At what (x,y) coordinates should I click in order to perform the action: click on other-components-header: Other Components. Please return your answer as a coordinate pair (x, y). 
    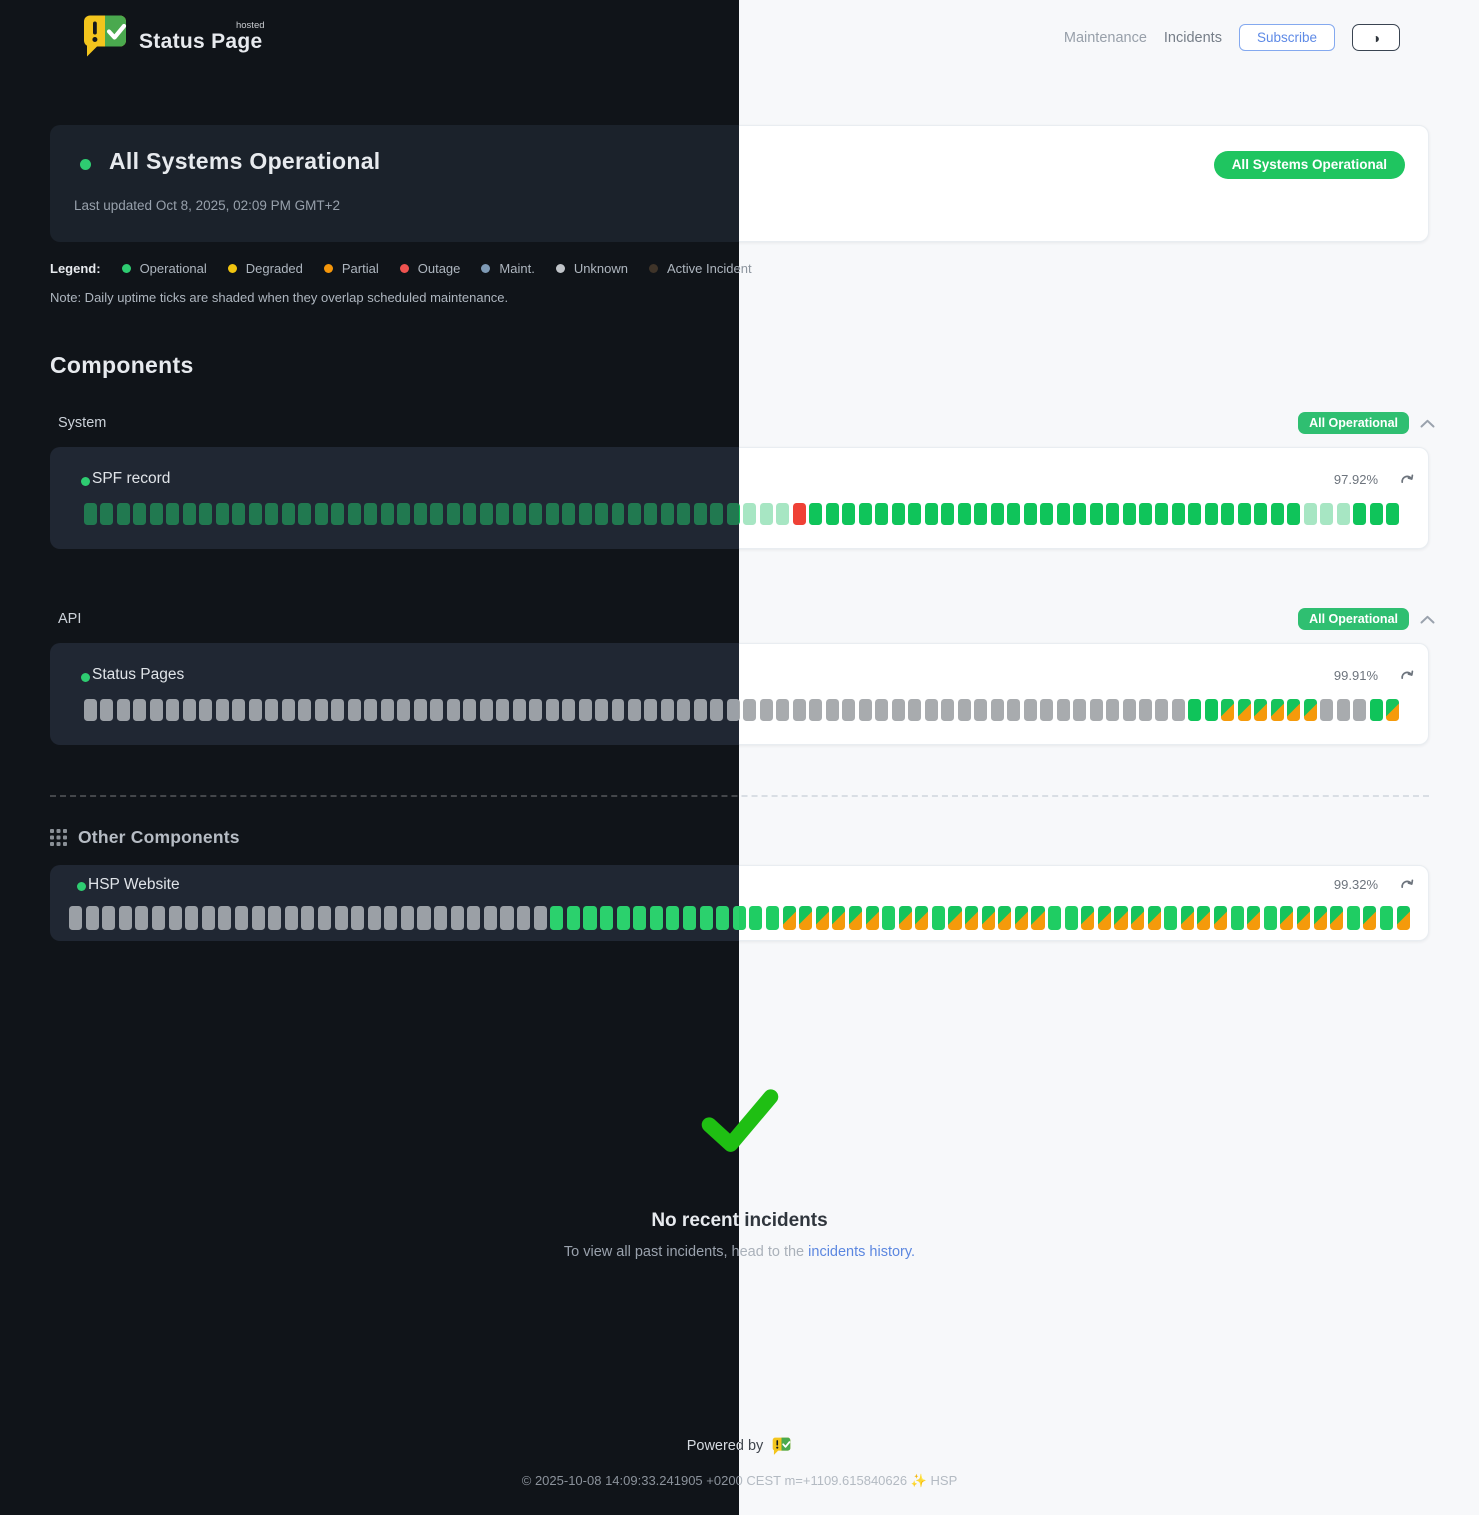
    Looking at the image, I should click on (145, 837).